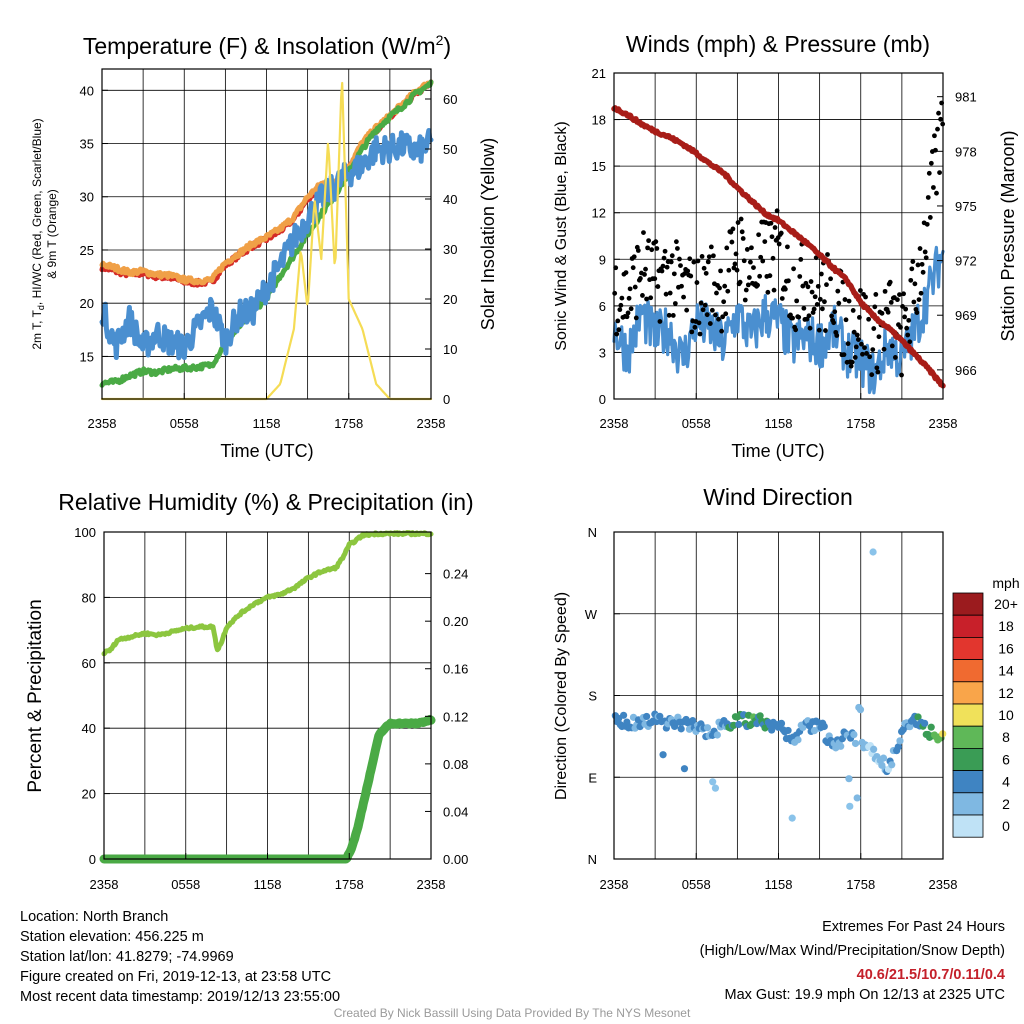  What do you see at coordinates (602, 352) in the screenshot?
I see `y-tick-label: 3` at bounding box center [602, 352].